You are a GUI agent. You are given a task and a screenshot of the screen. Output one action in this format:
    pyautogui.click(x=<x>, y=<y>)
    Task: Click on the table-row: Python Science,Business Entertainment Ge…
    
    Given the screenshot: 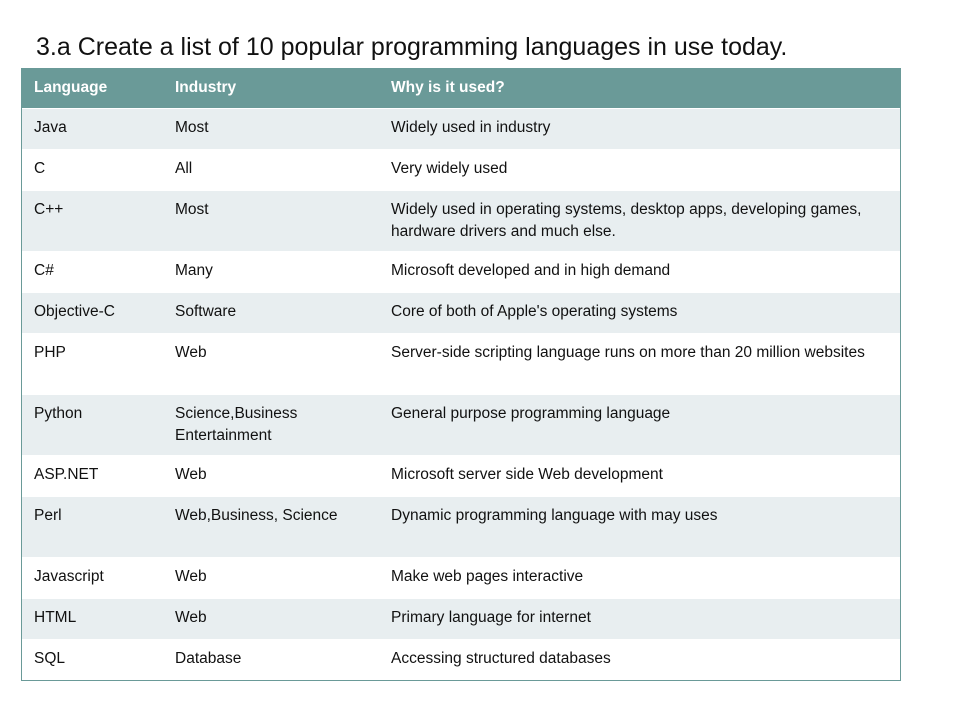 What is the action you would take?
    pyautogui.click(x=461, y=425)
    